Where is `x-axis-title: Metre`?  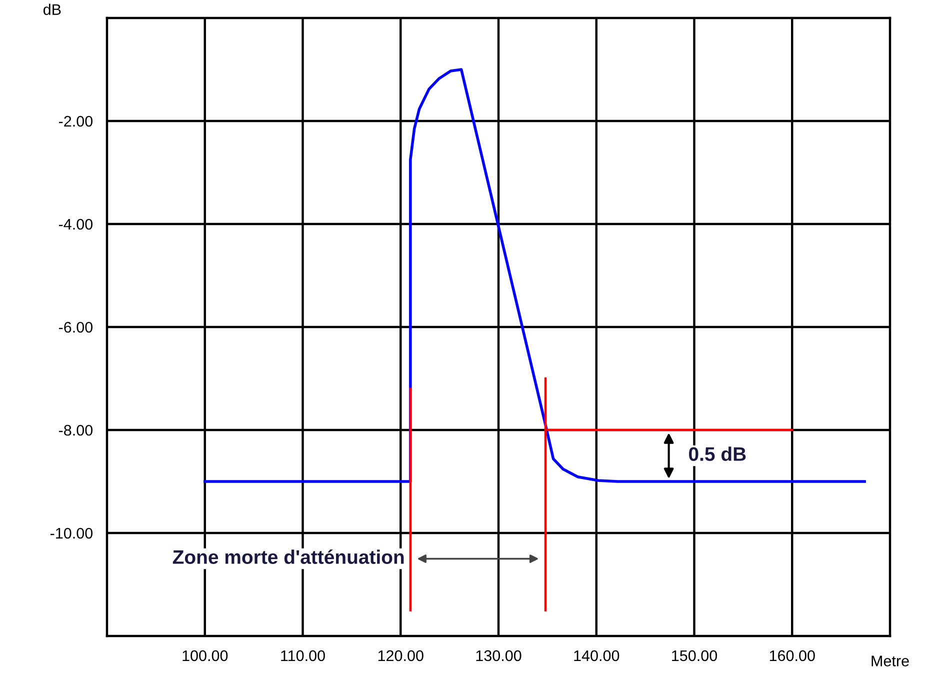
x-axis-title: Metre is located at coordinates (890, 661).